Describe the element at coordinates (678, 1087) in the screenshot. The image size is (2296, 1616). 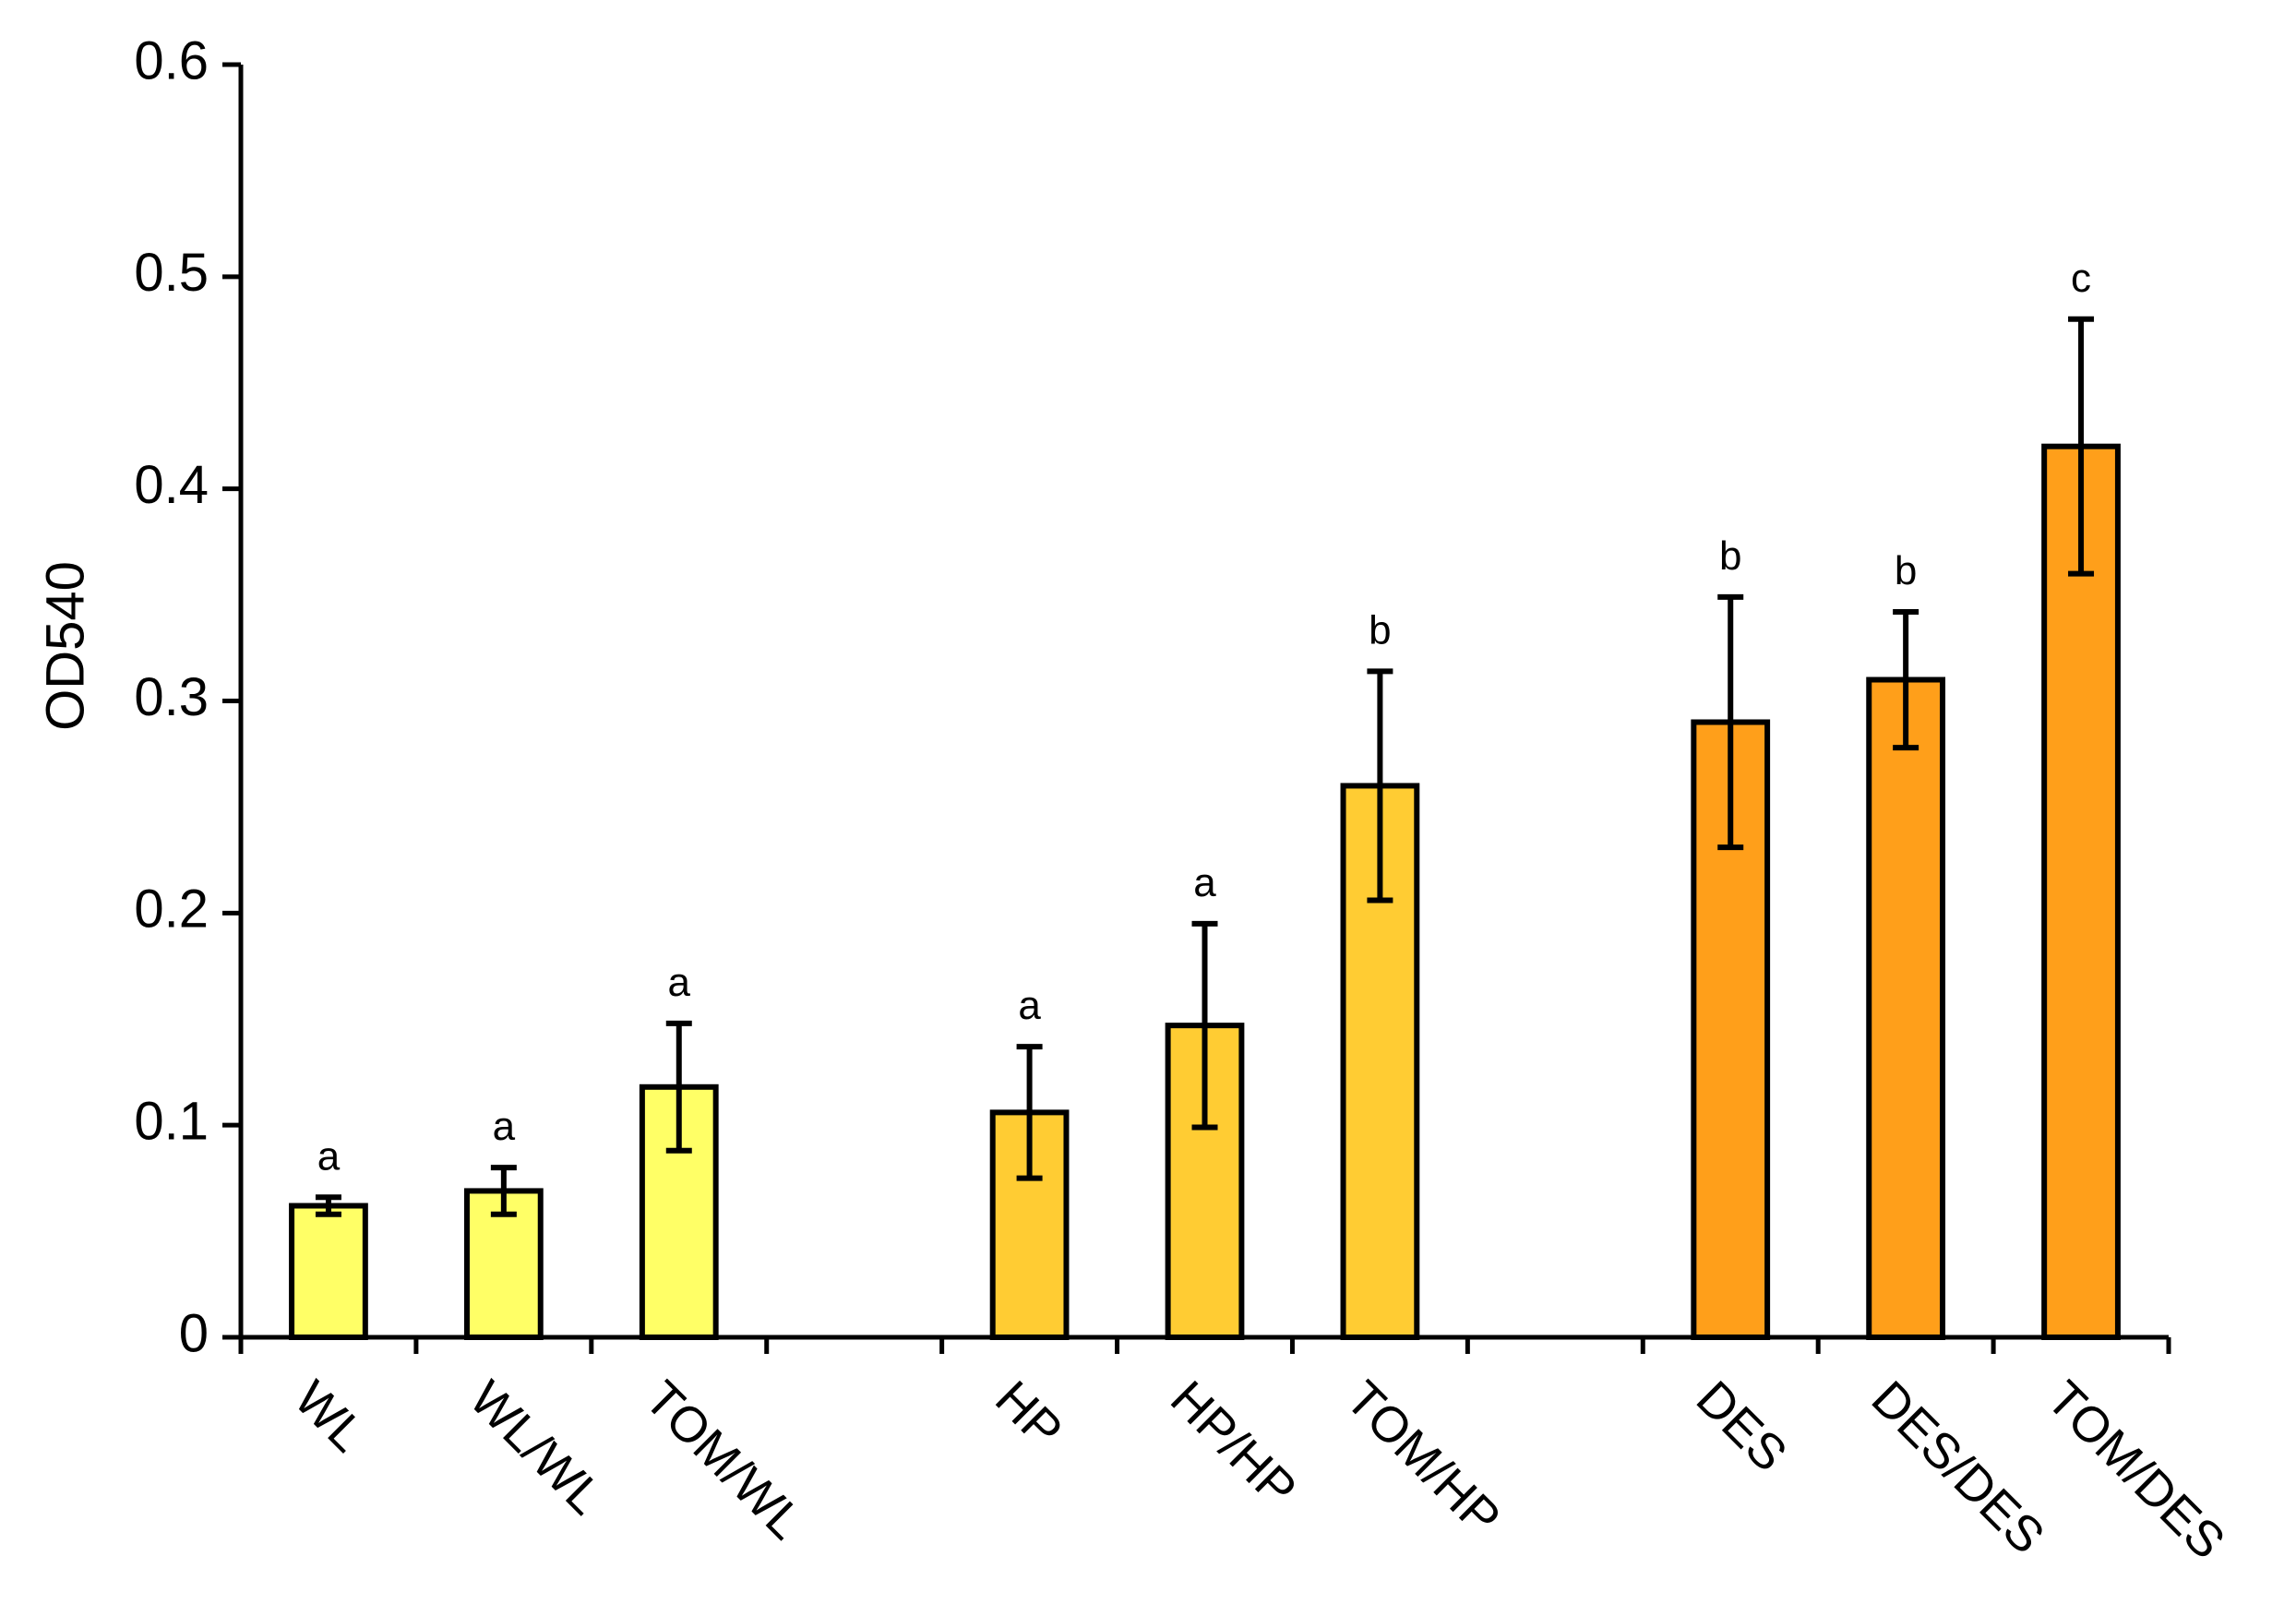
I see `error-bar-tom-wl` at that location.